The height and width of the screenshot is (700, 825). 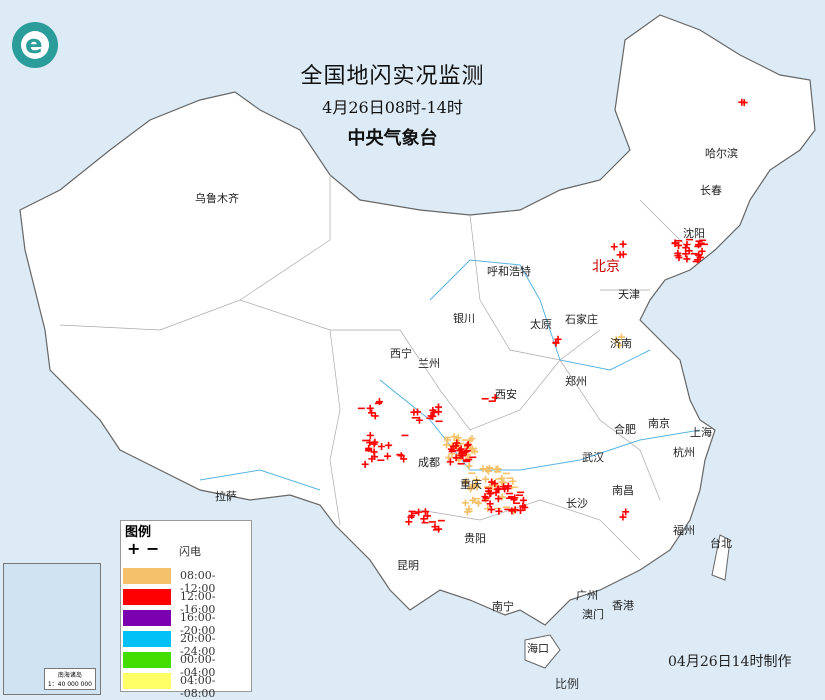 I want to click on legend-label: 12:00--16:00, so click(x=198, y=603).